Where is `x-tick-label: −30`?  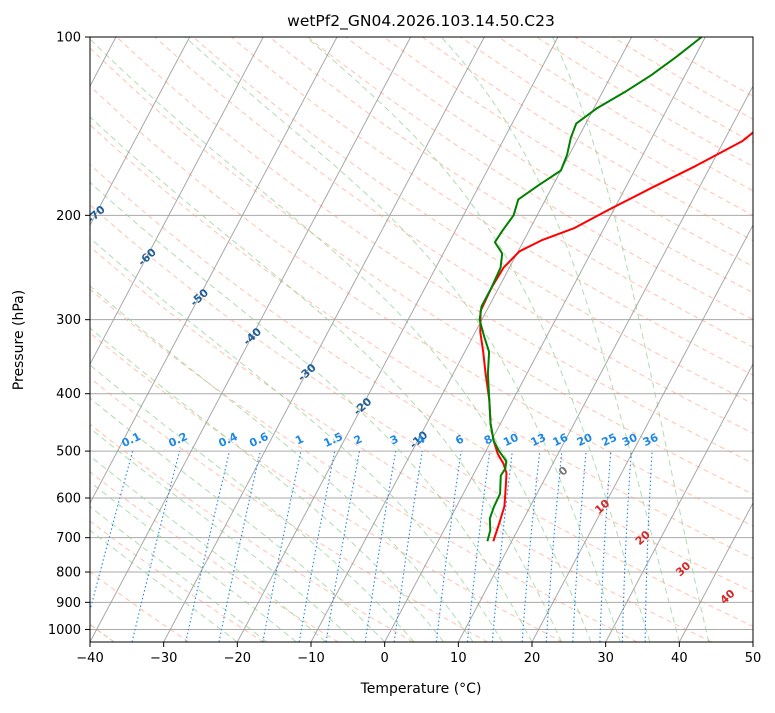 x-tick-label: −30 is located at coordinates (163, 658).